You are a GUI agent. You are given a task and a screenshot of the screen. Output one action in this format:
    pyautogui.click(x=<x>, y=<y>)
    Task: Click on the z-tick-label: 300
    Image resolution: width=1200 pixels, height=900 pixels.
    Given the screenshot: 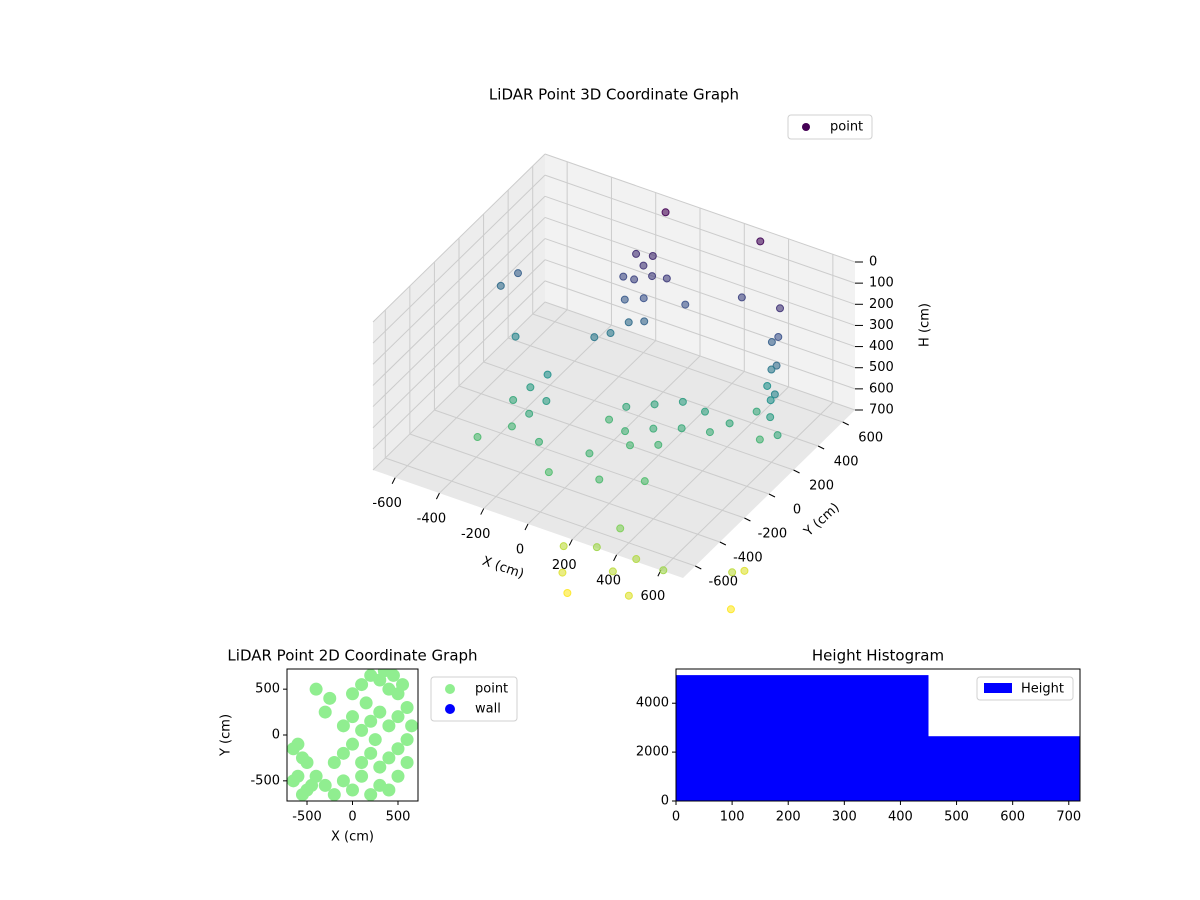 What is the action you would take?
    pyautogui.click(x=881, y=325)
    